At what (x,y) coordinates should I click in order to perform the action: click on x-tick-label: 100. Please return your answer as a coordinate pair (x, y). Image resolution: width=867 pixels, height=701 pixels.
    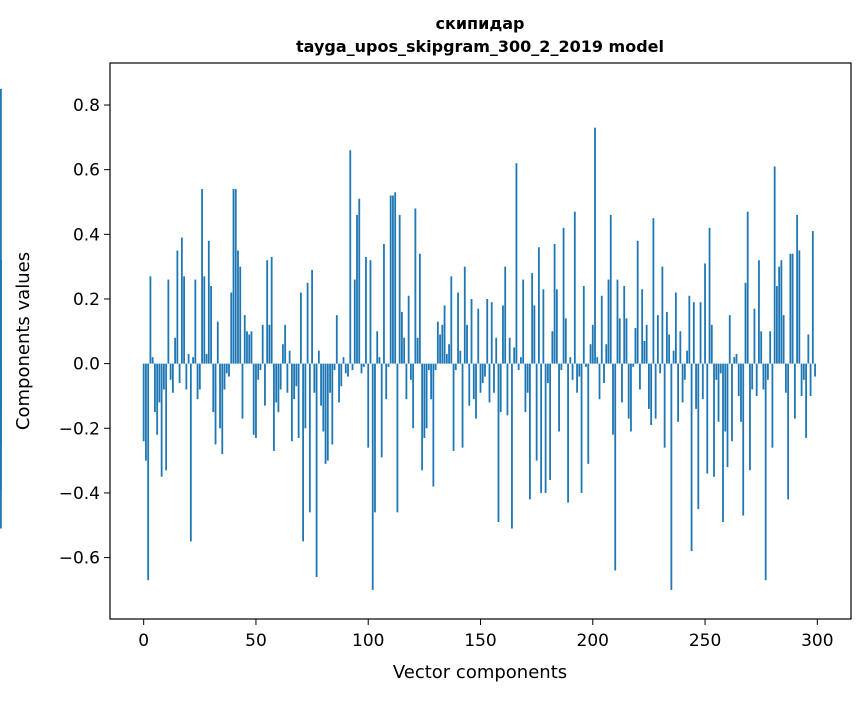
    Looking at the image, I should click on (368, 641).